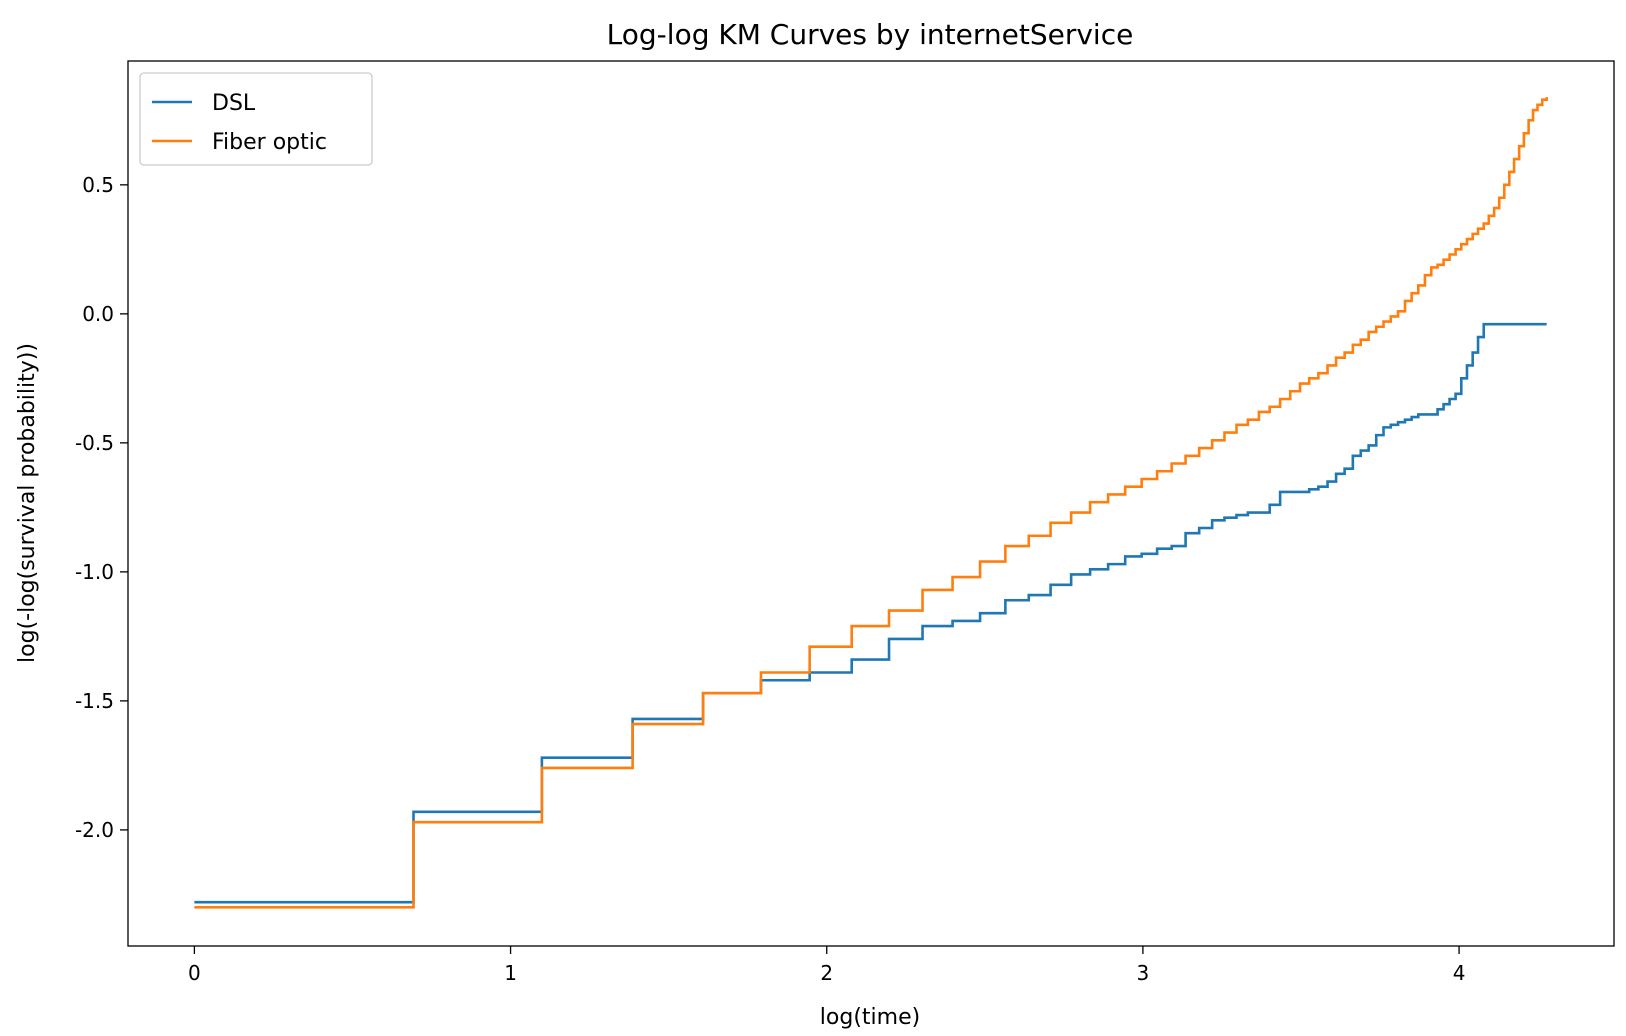  I want to click on x-tick-label: 3, so click(1143, 973).